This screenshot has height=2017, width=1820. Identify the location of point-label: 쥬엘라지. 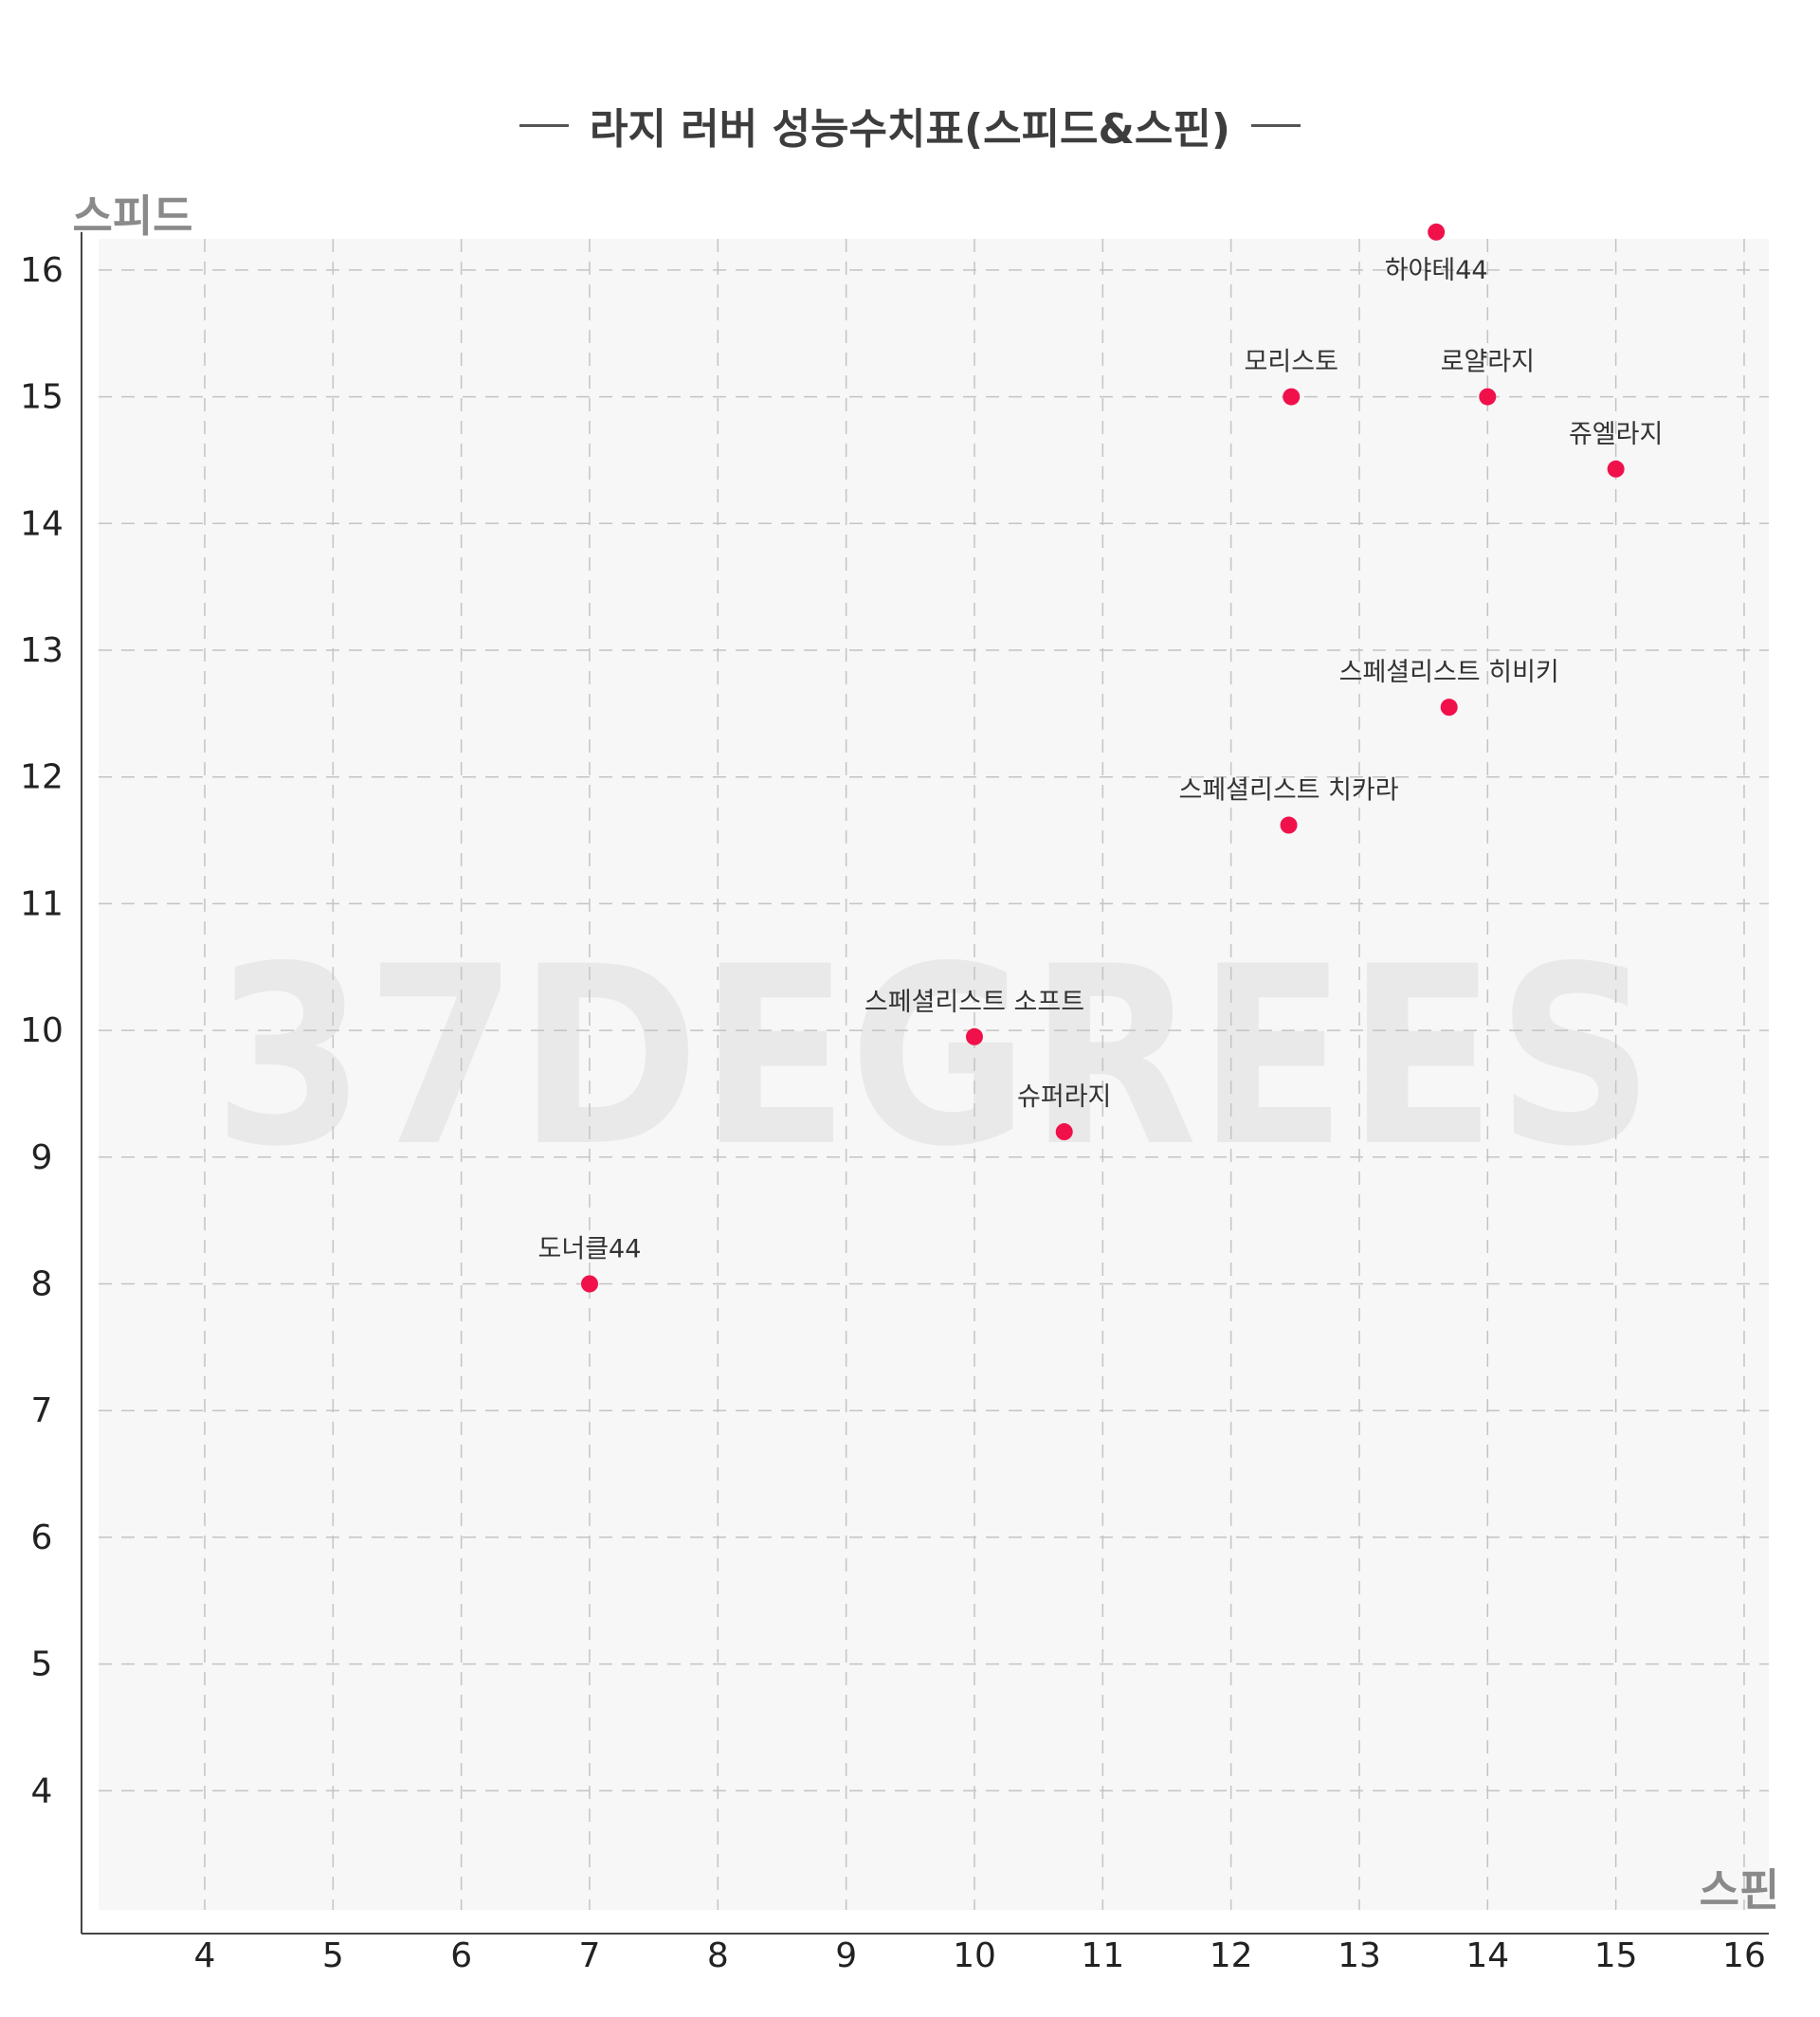
(1616, 435).